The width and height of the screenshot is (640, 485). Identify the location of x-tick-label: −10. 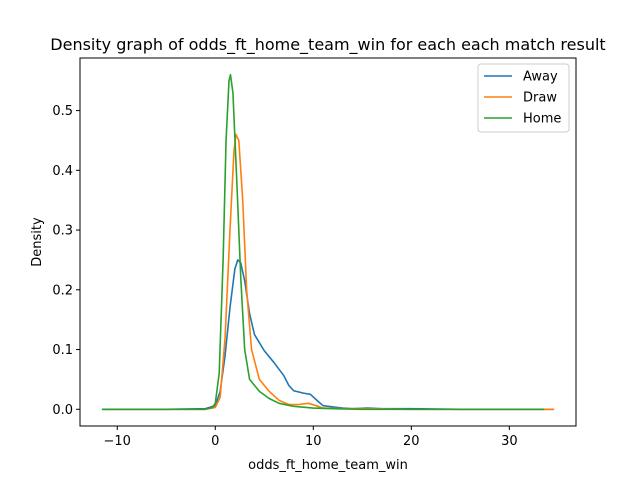
(117, 441).